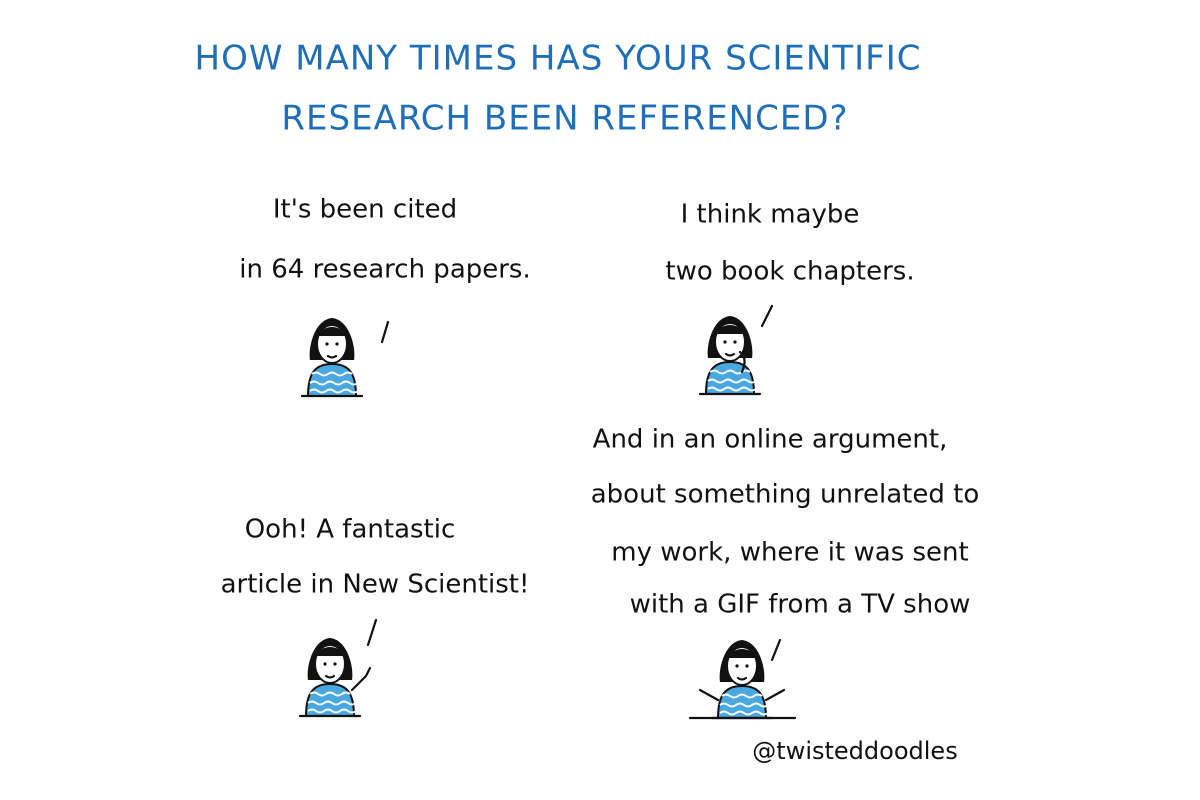  Describe the element at coordinates (789, 272) in the screenshot. I see `speech-line: two book chapters.` at that location.